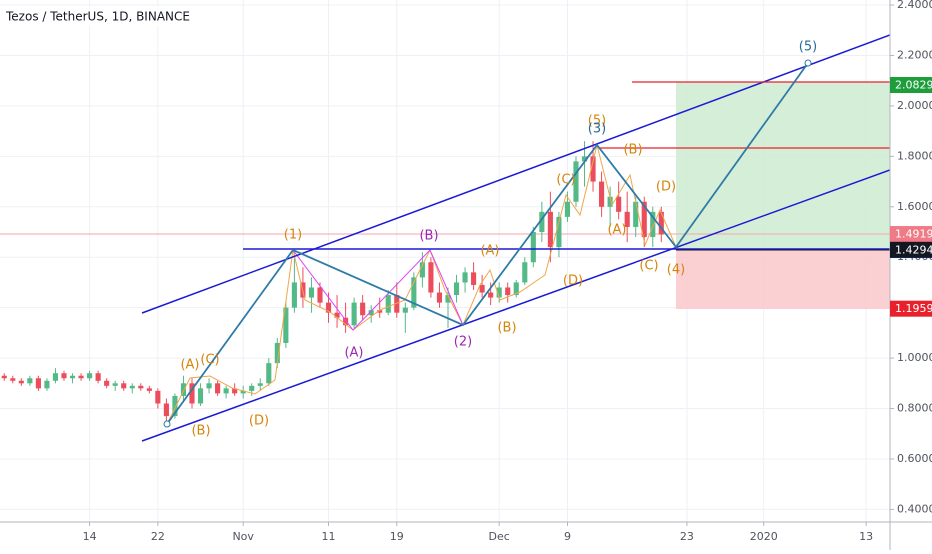 This screenshot has width=932, height=554. Describe the element at coordinates (914, 458) in the screenshot. I see `y-tick-label: 0.6000` at that location.